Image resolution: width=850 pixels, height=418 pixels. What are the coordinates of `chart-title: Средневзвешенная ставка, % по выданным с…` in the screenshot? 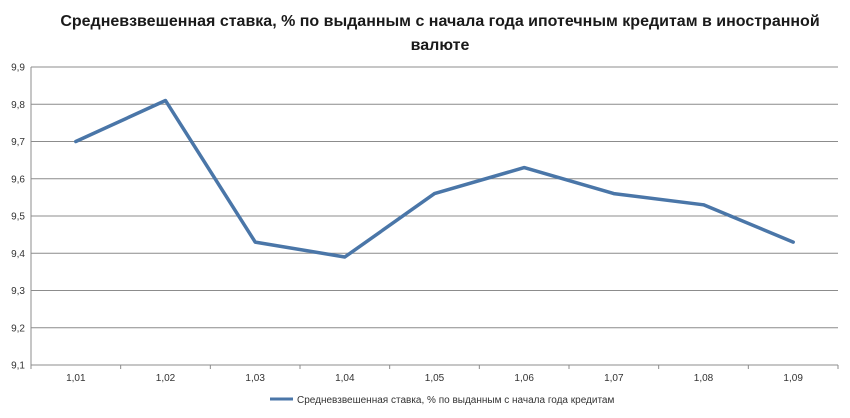 It's located at (440, 33).